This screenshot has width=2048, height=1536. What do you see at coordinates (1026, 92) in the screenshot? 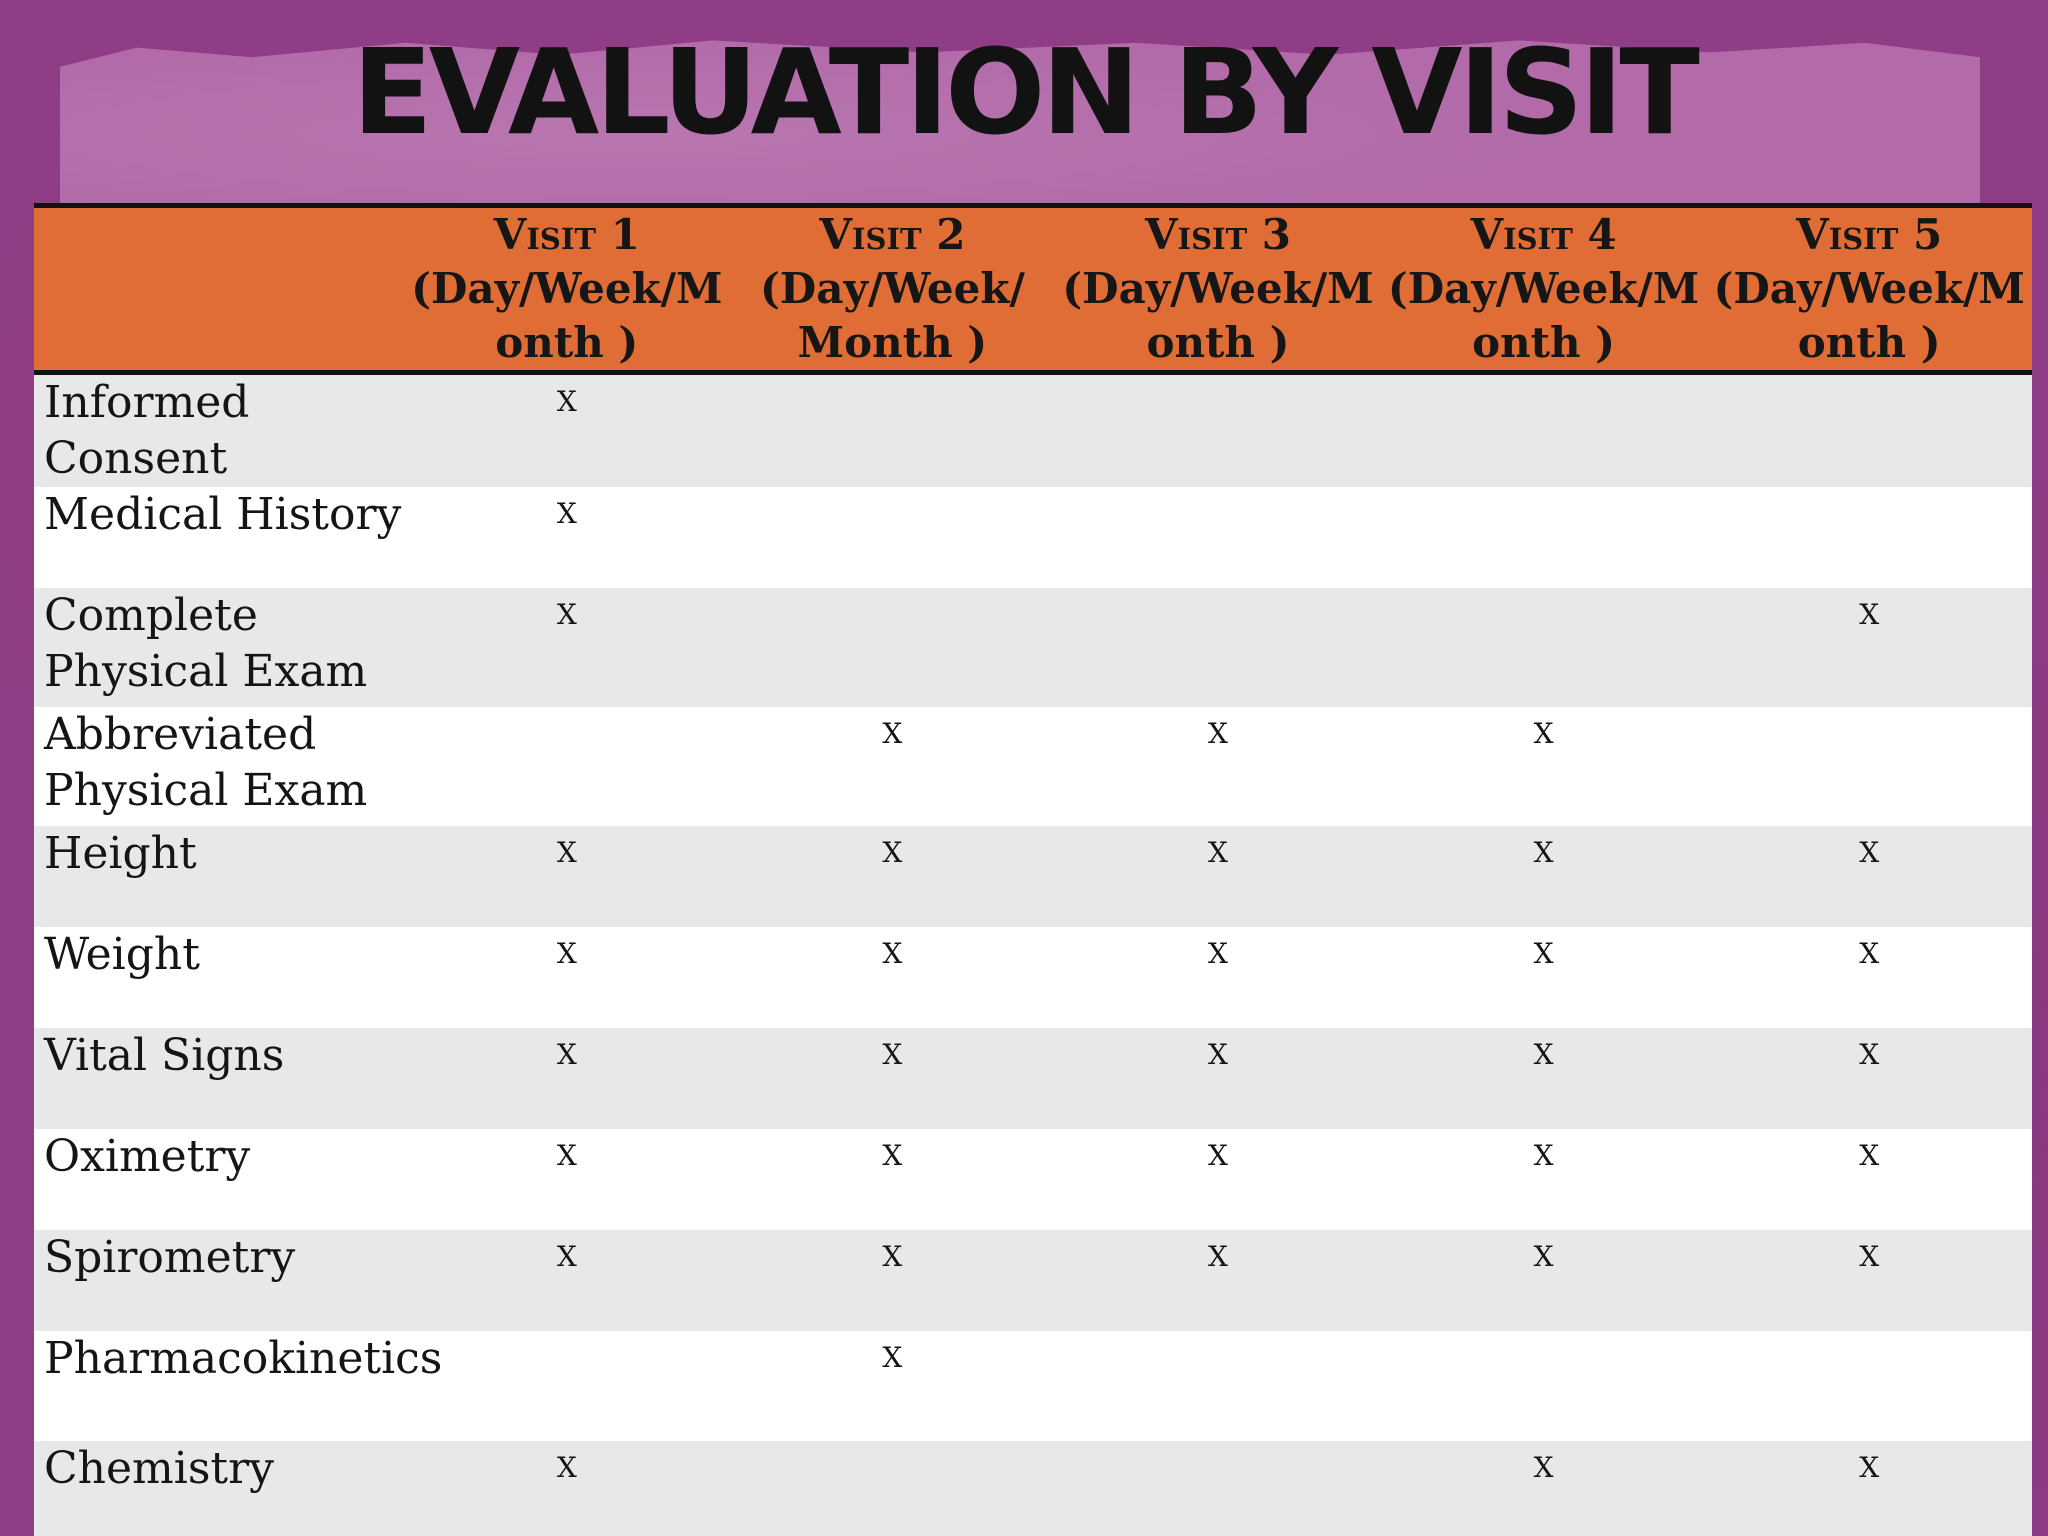
I see `slide-title: EVALUATION BY VISIT` at bounding box center [1026, 92].